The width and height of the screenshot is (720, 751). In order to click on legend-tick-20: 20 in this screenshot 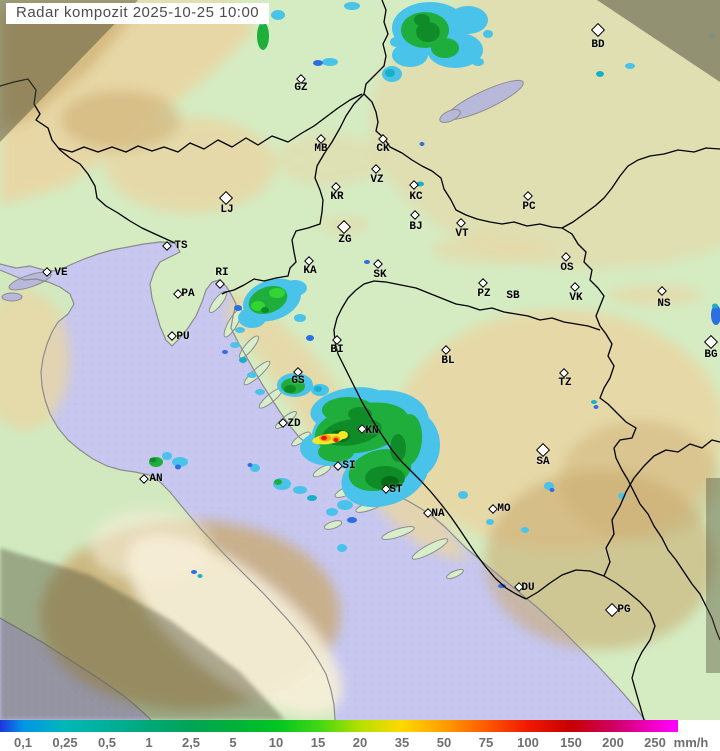, I will do `click(360, 742)`.